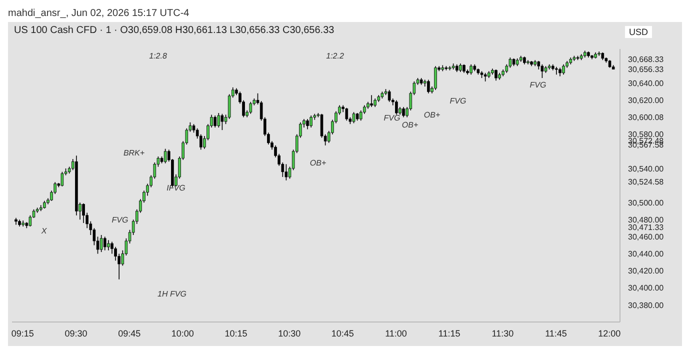  What do you see at coordinates (646, 83) in the screenshot?
I see `y-tick-label: 30,640.00` at bounding box center [646, 83].